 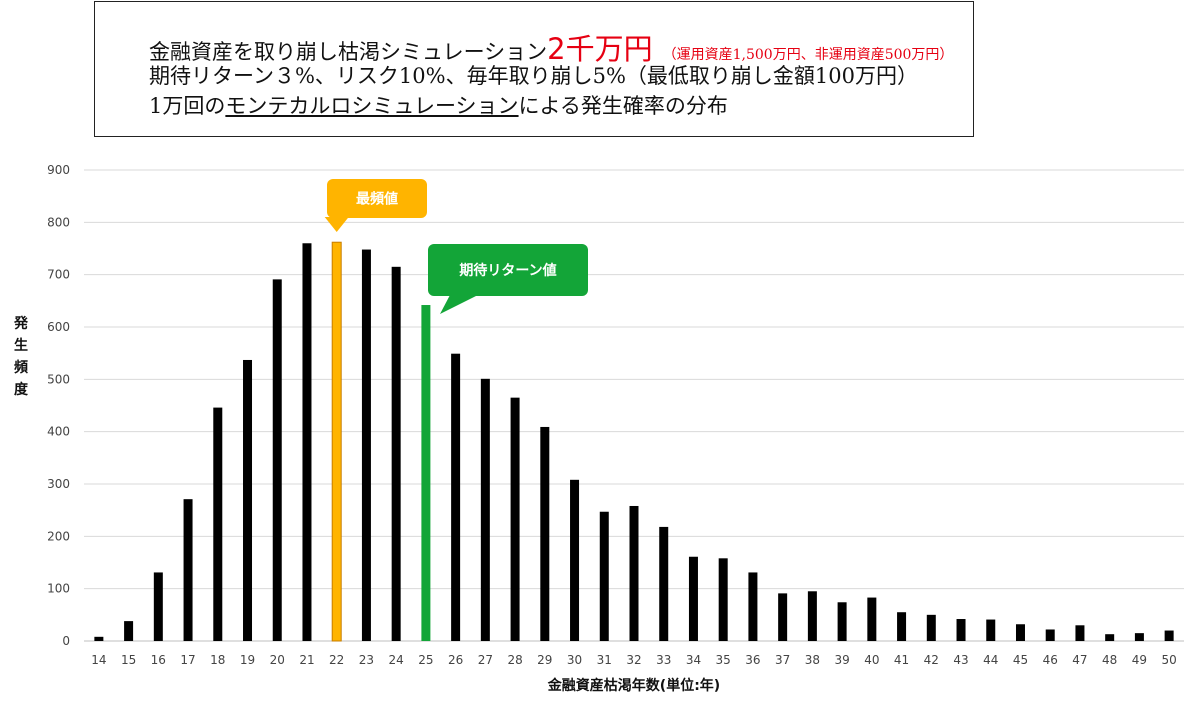 I want to click on y-tick-label: 400, so click(x=58, y=432).